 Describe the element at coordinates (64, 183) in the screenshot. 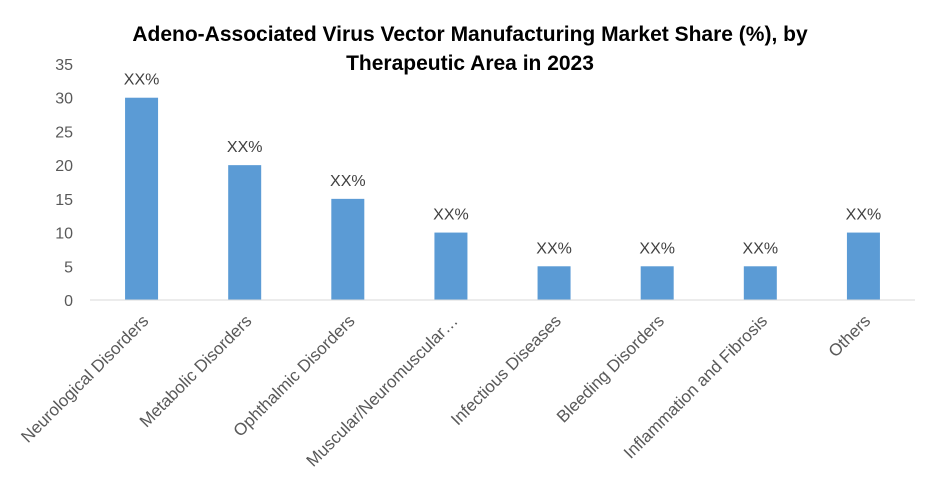

I see `y-axis: 0 5 10 15 20 25 30 35` at that location.